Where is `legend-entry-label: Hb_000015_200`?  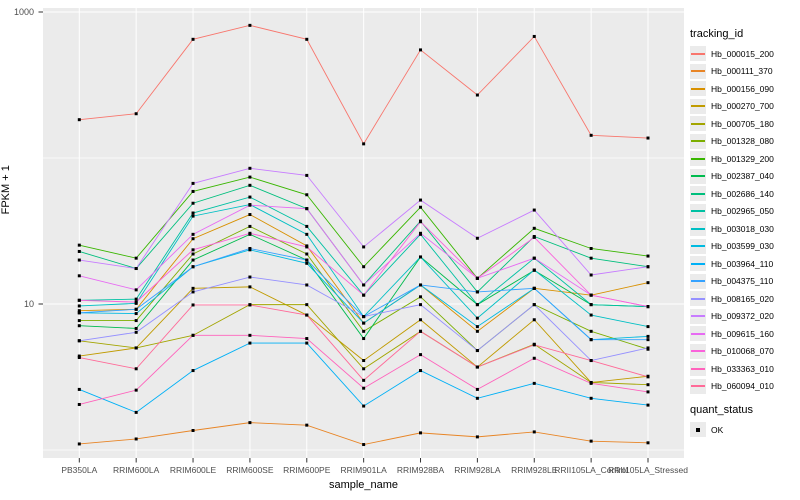
legend-entry-label: Hb_000015_200 is located at coordinates (742, 53).